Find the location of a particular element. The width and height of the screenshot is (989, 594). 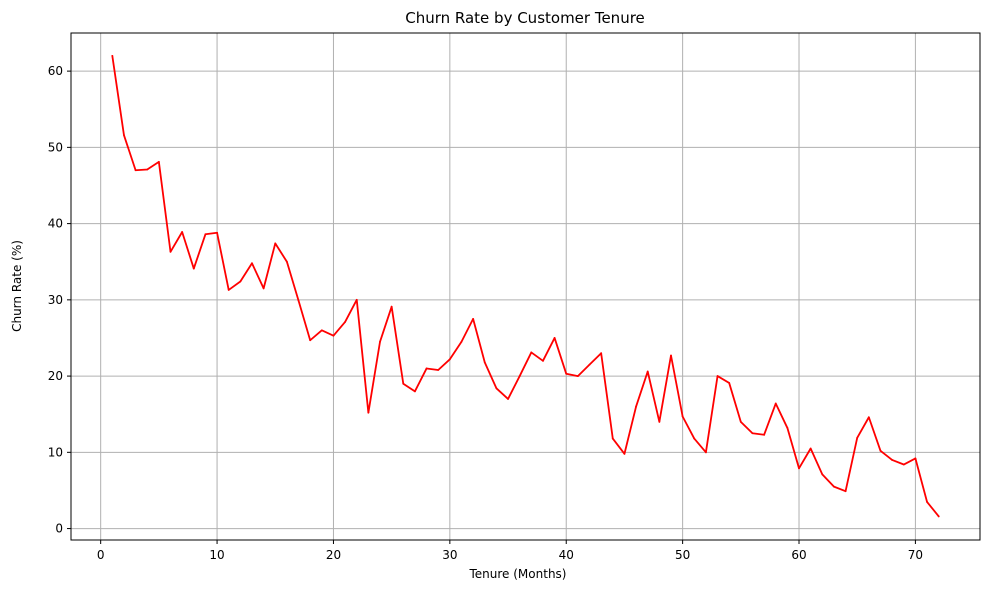

y-axis-ticks: 0 10 20 30 40 50 60 is located at coordinates (59, 300).